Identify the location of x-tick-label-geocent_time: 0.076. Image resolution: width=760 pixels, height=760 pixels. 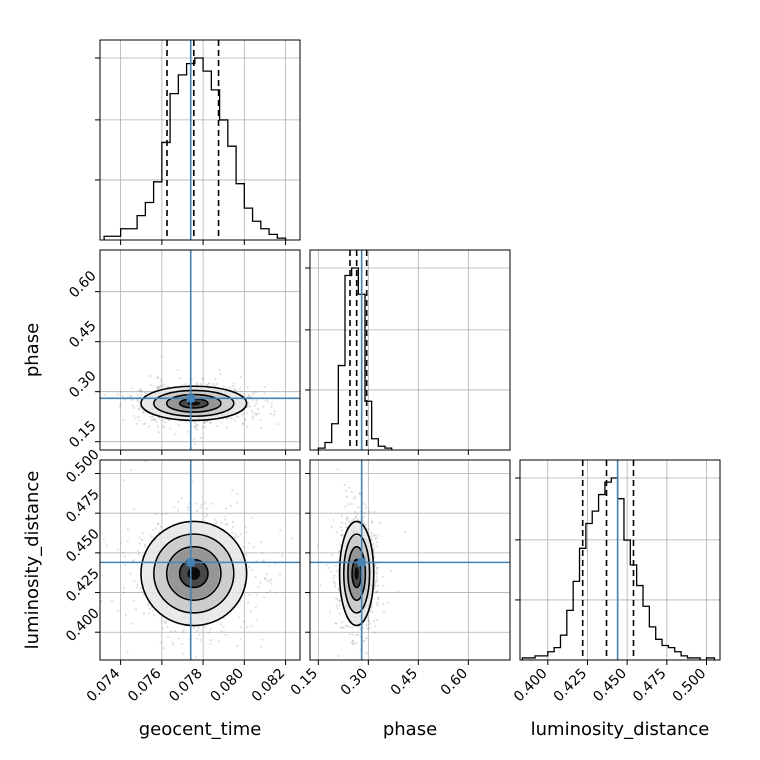
(145, 685).